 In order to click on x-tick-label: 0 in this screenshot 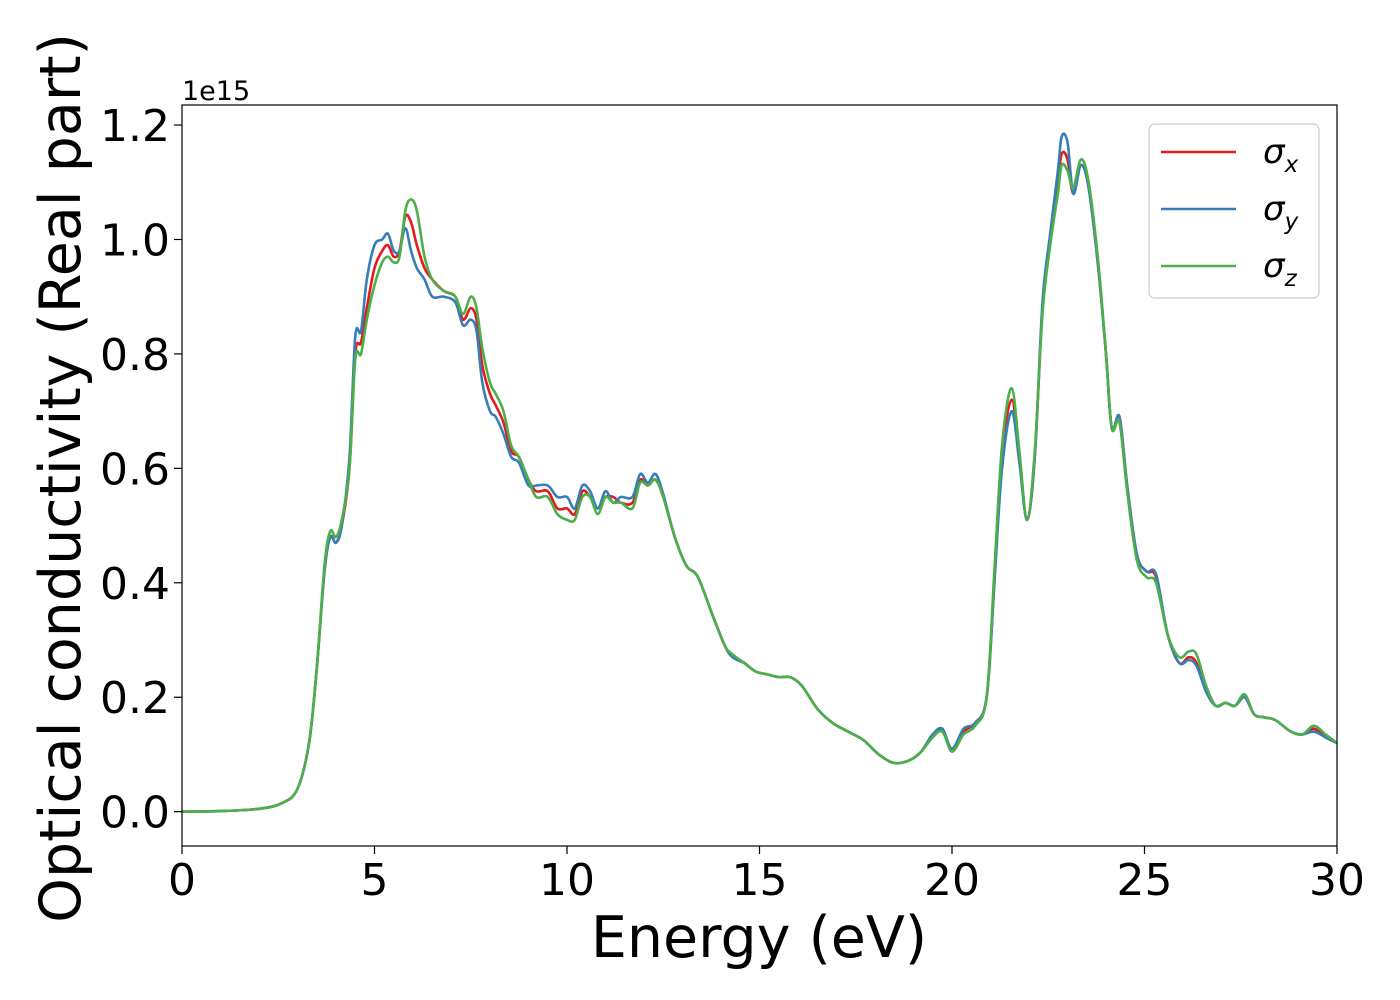, I will do `click(182, 880)`.